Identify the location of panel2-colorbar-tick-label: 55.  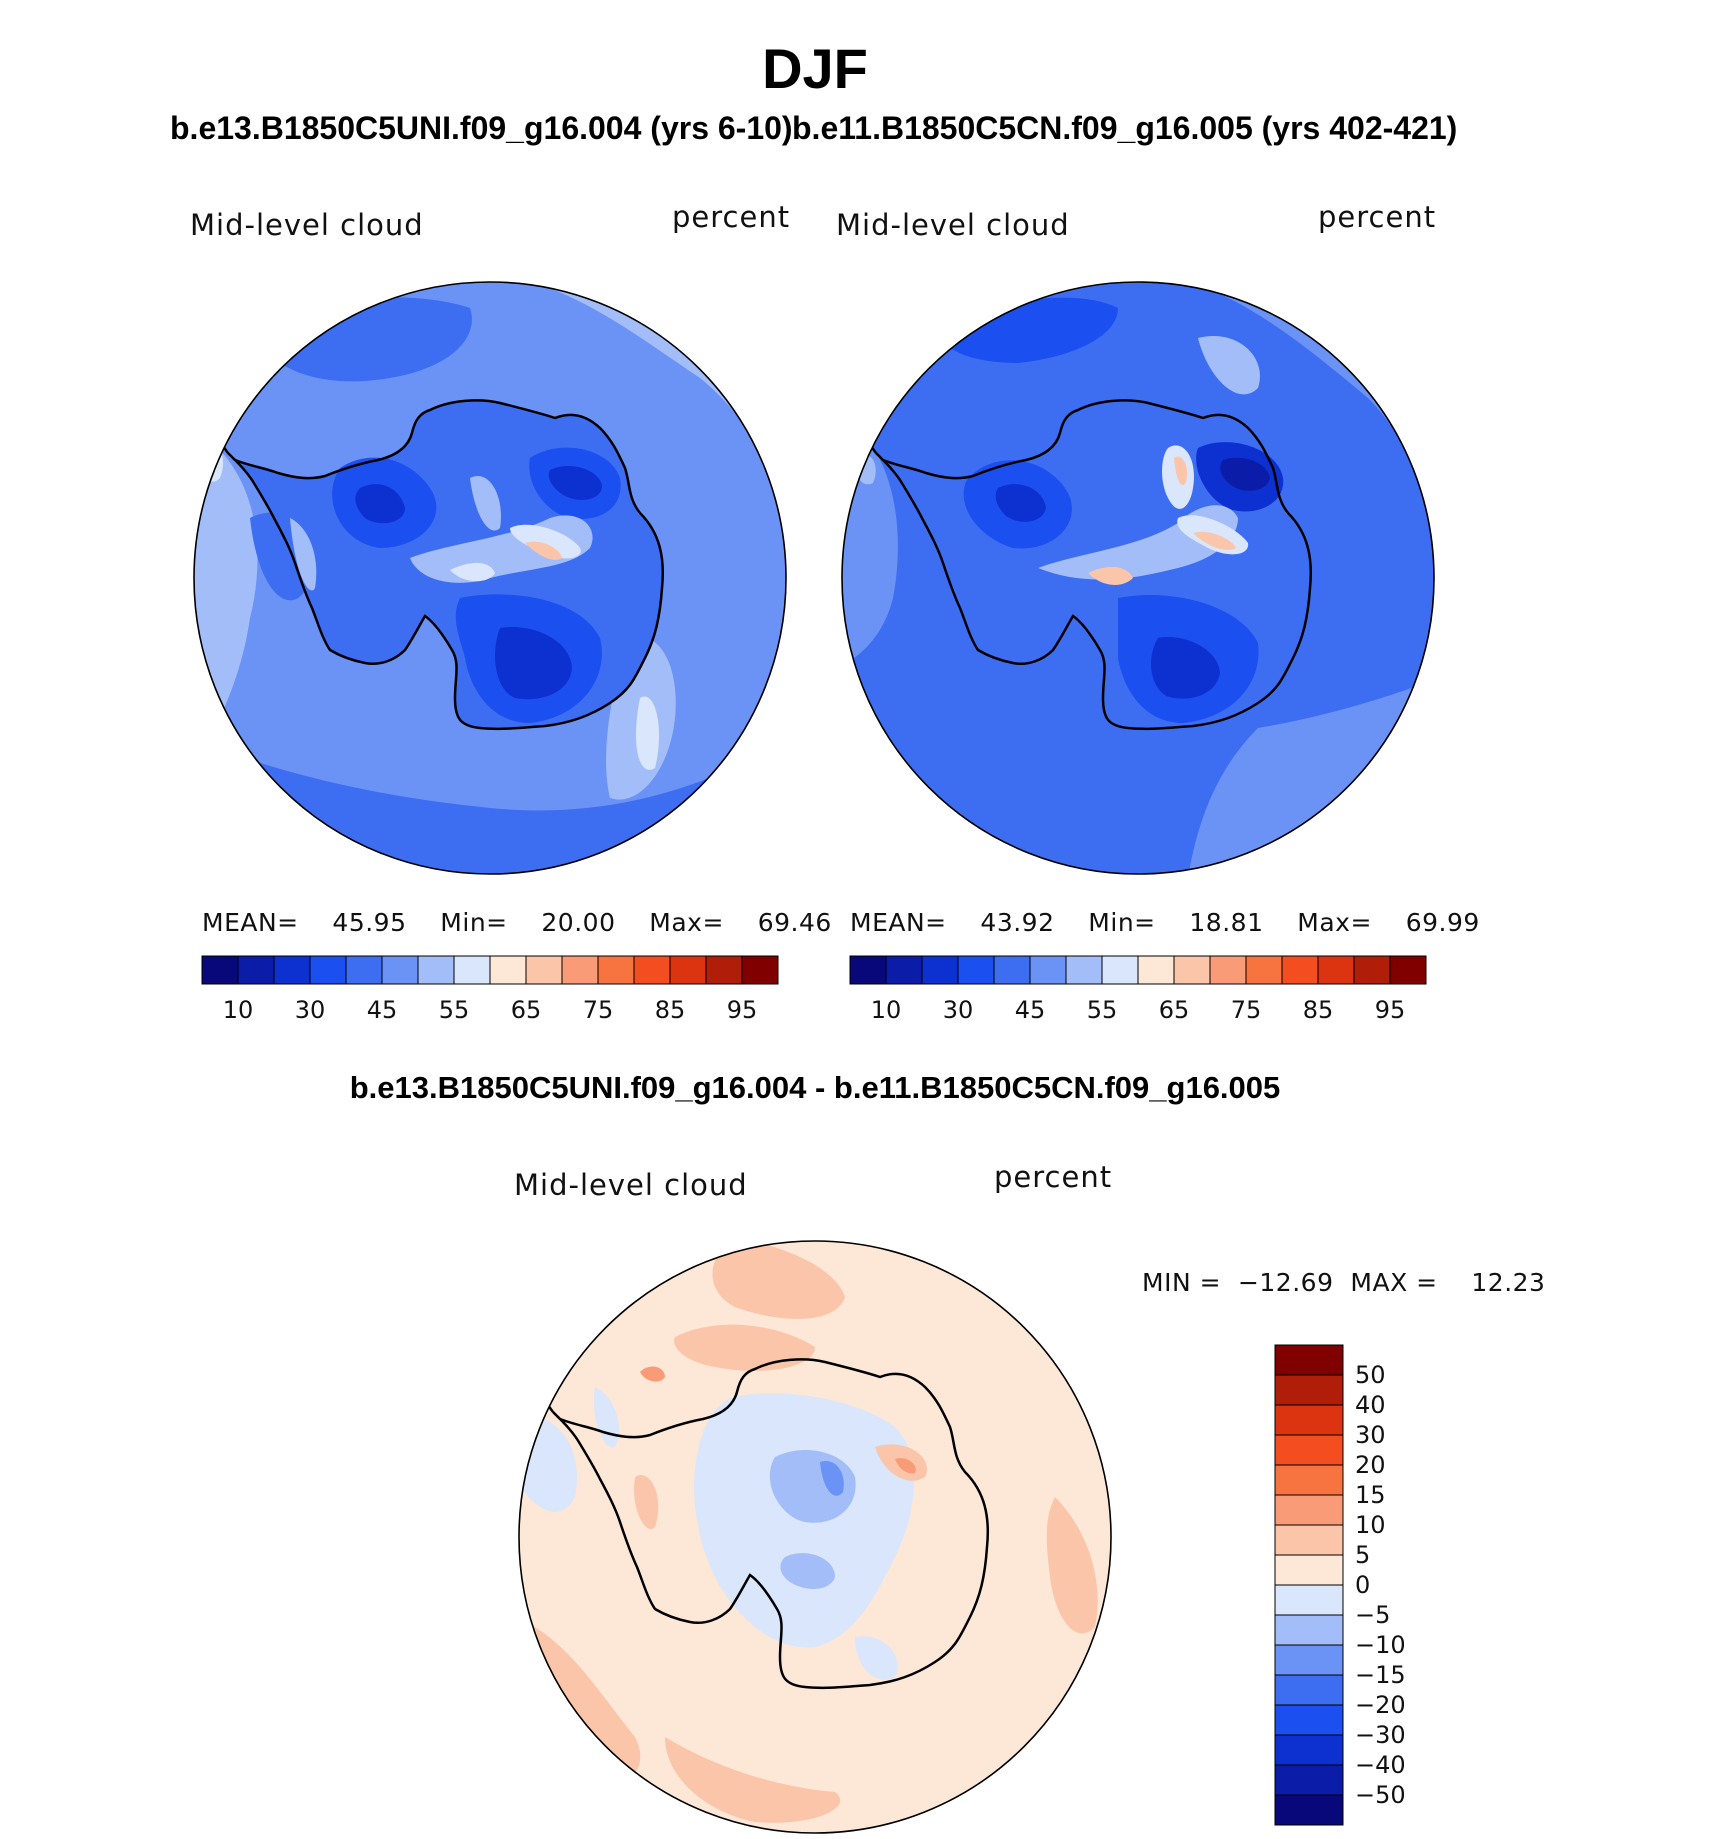
(1102, 1010).